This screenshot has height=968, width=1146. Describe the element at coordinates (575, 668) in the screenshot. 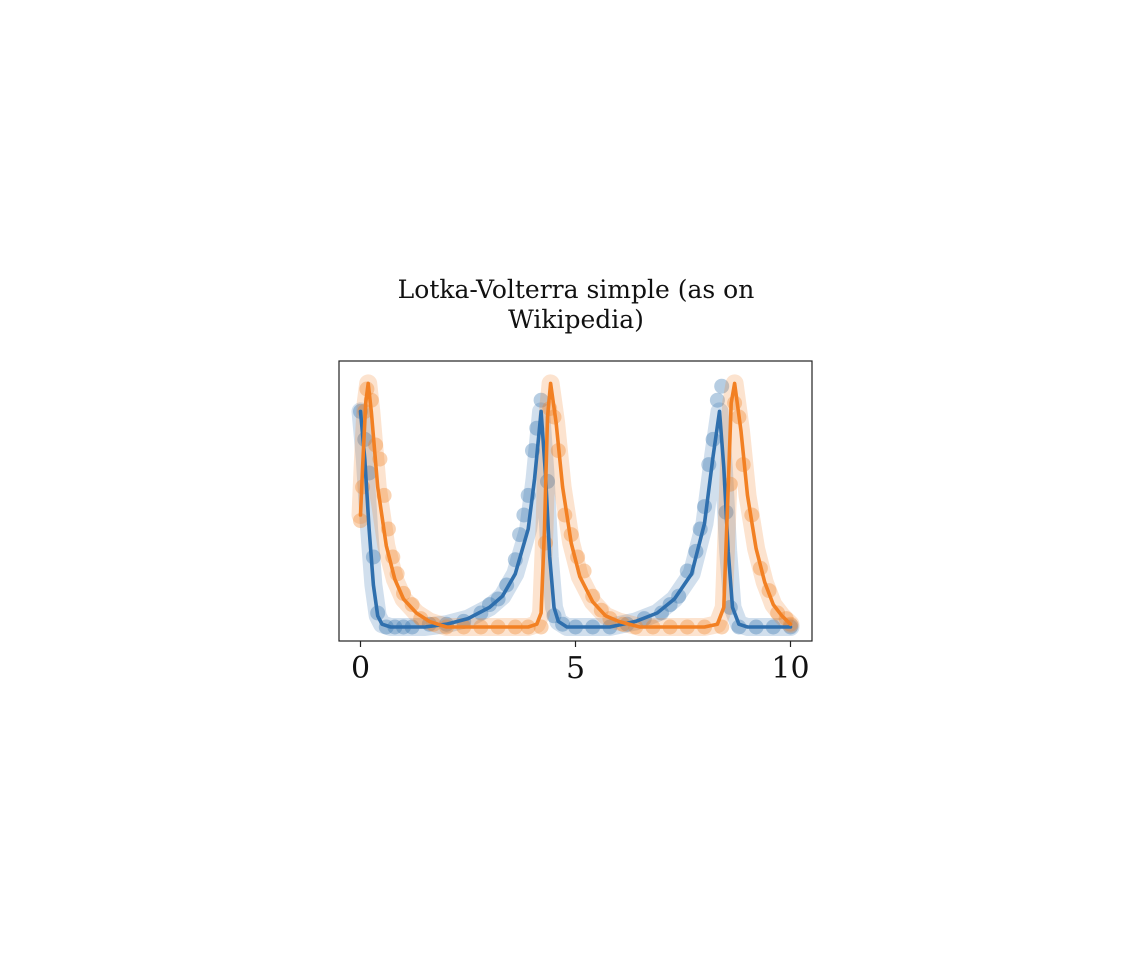

I see `x-tick-label-1: 5` at that location.